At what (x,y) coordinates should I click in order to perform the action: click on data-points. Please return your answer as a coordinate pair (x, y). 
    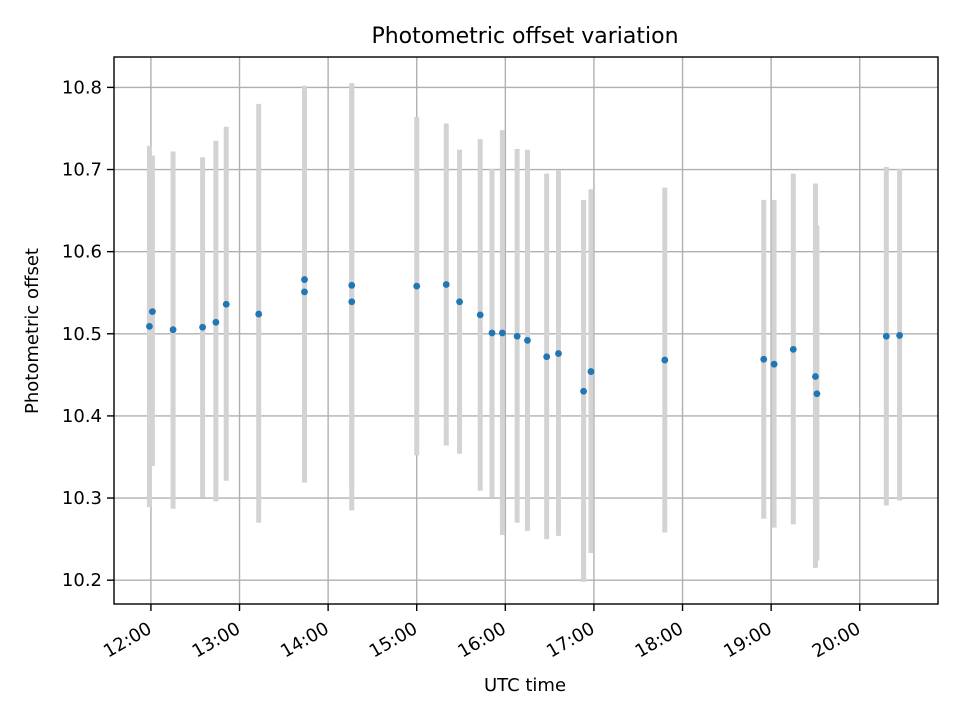
    Looking at the image, I should click on (525, 337).